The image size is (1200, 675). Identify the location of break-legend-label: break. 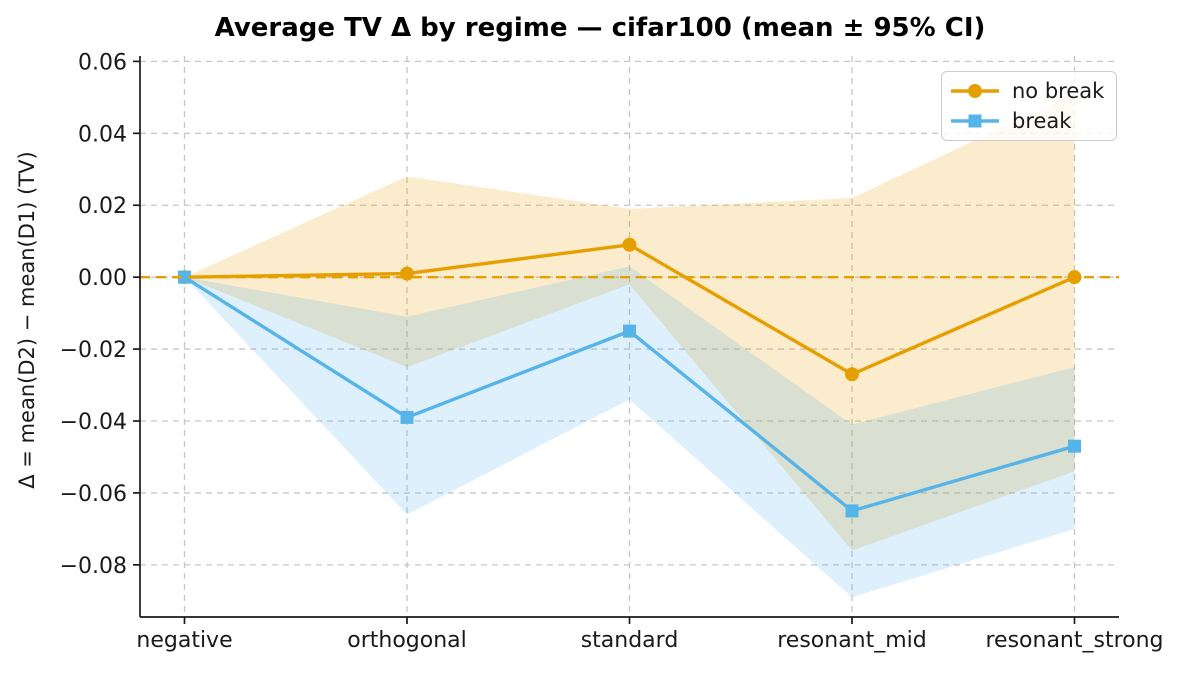
(1042, 120).